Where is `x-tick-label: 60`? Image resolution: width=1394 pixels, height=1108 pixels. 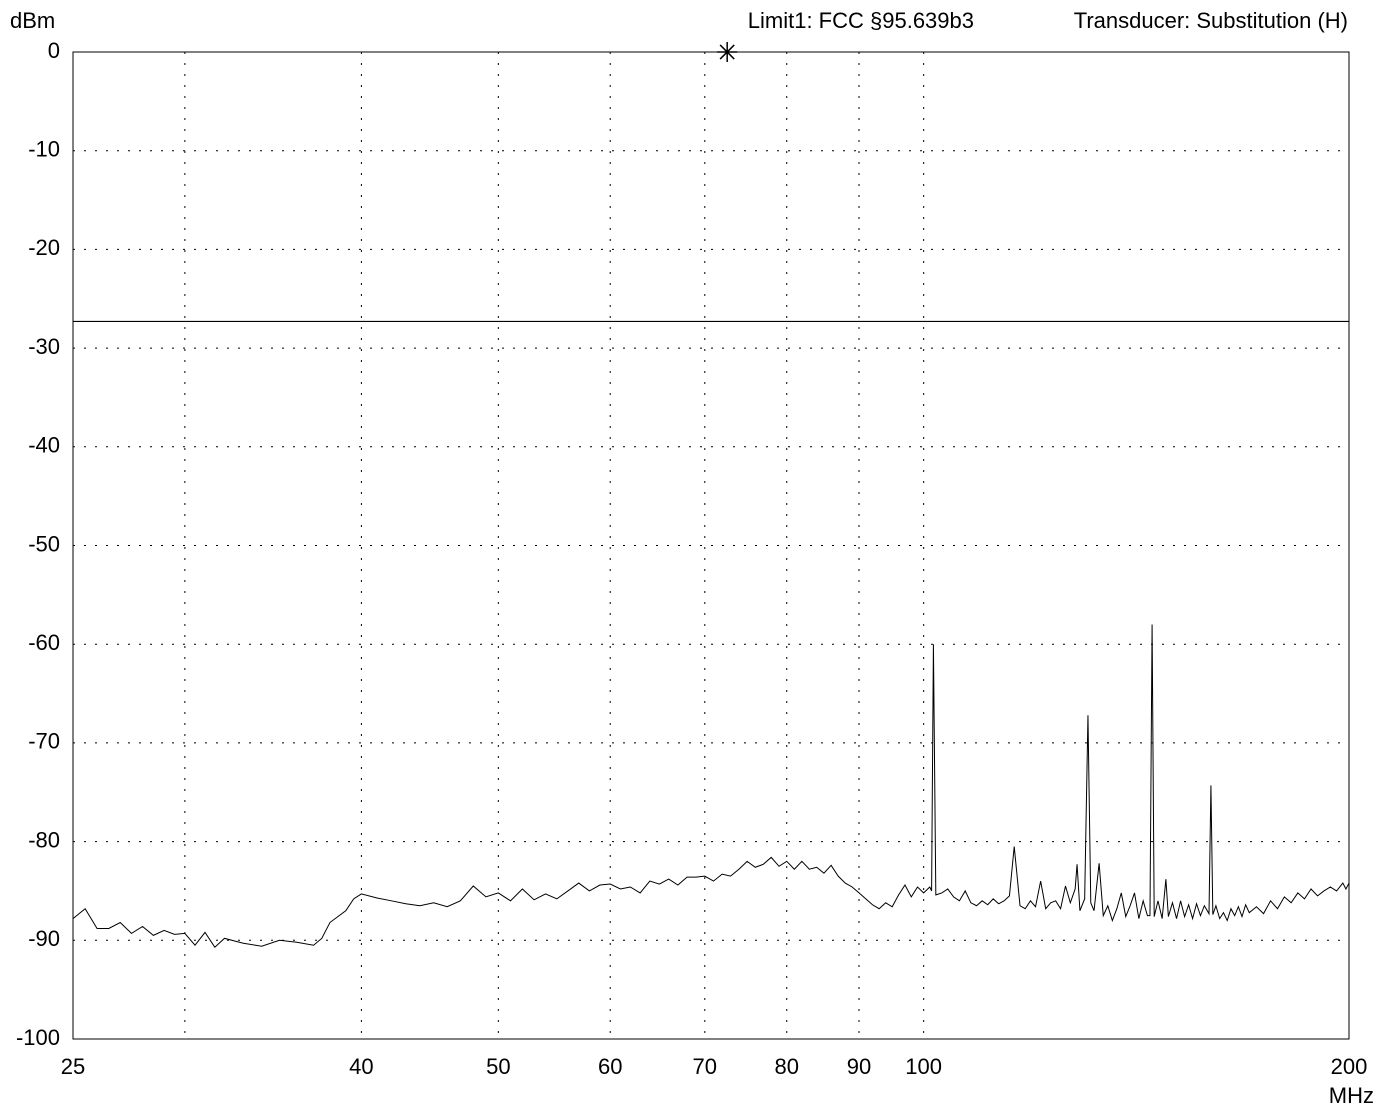
x-tick-label: 60 is located at coordinates (610, 1066).